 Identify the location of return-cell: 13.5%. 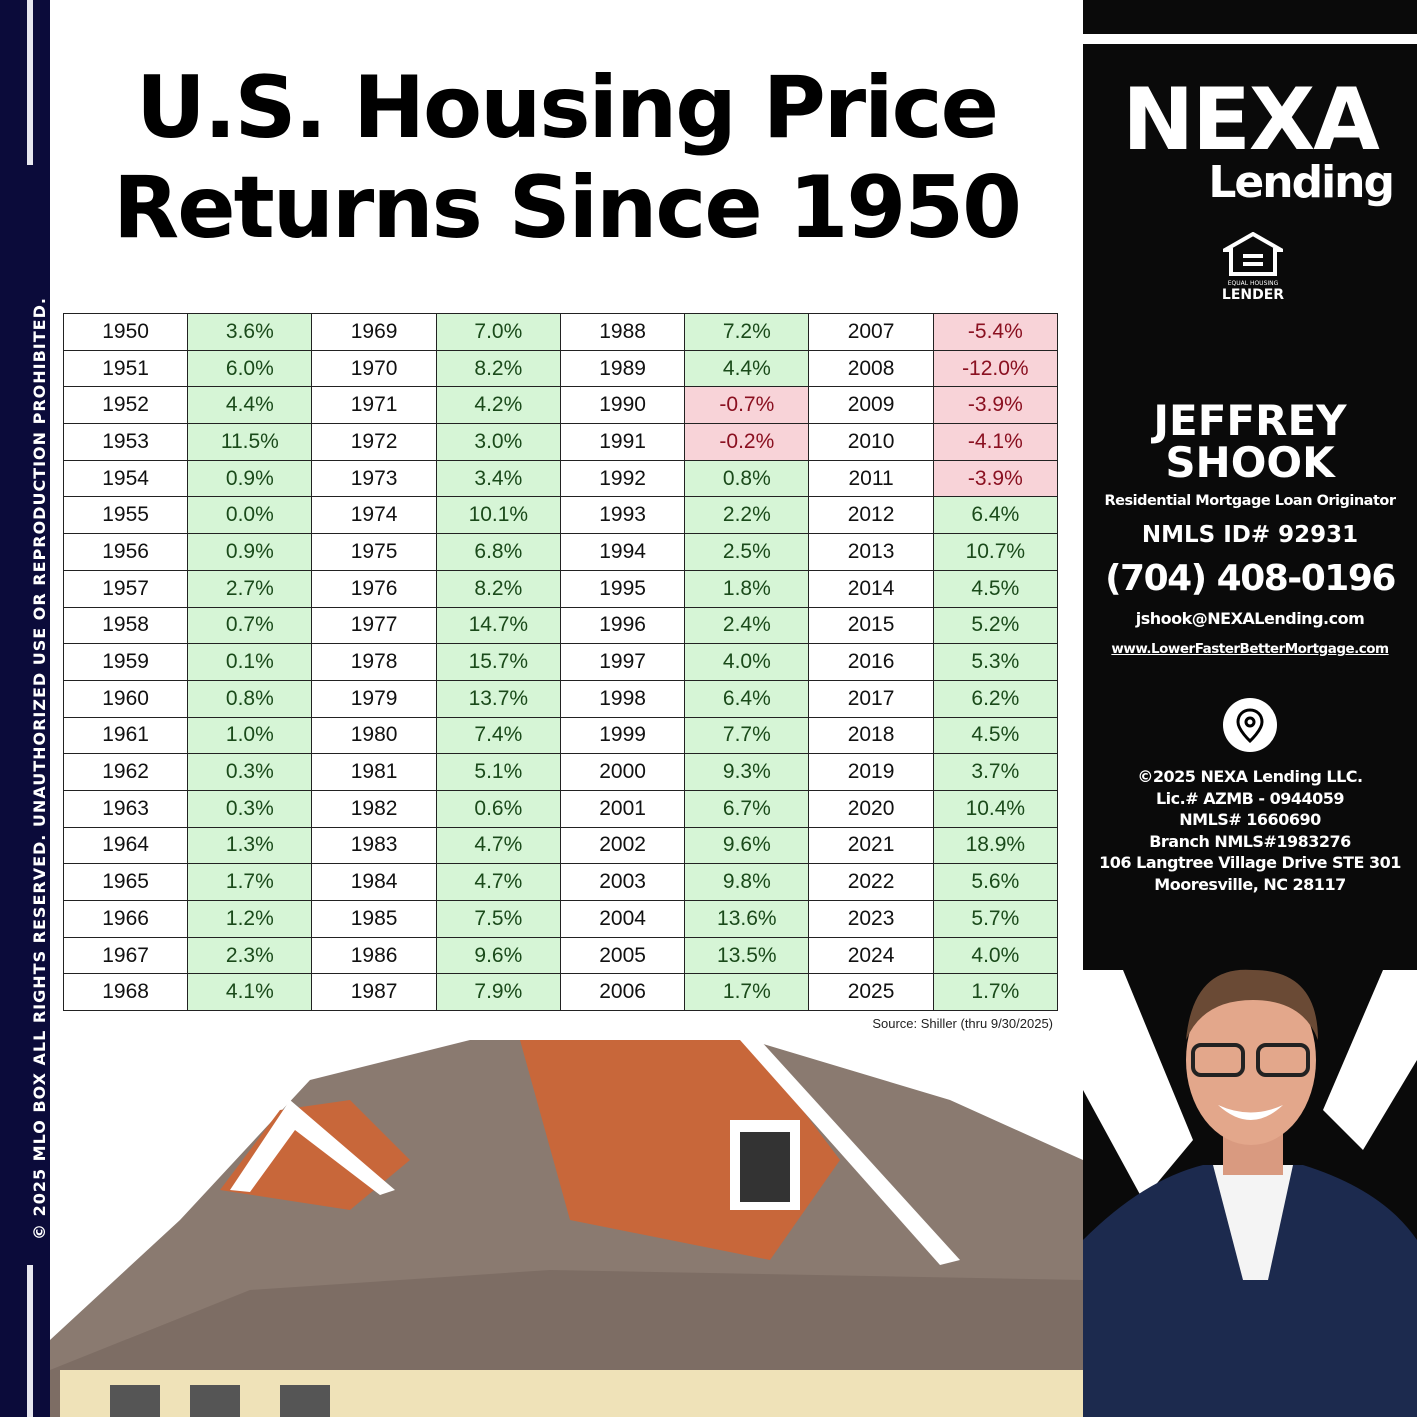
(747, 955).